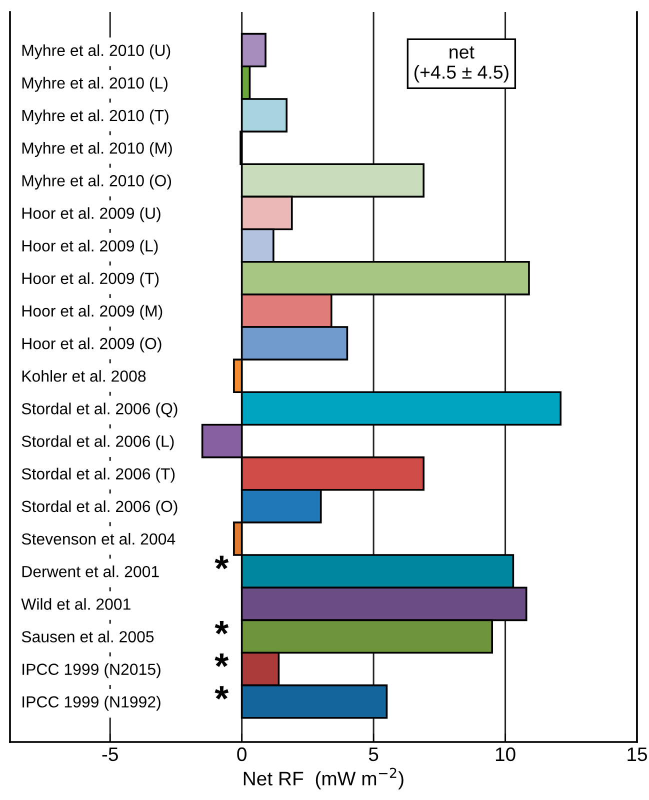 This screenshot has width=649, height=800. I want to click on y-tick-label: Hoor et al. 2009 (L), so click(90, 247).